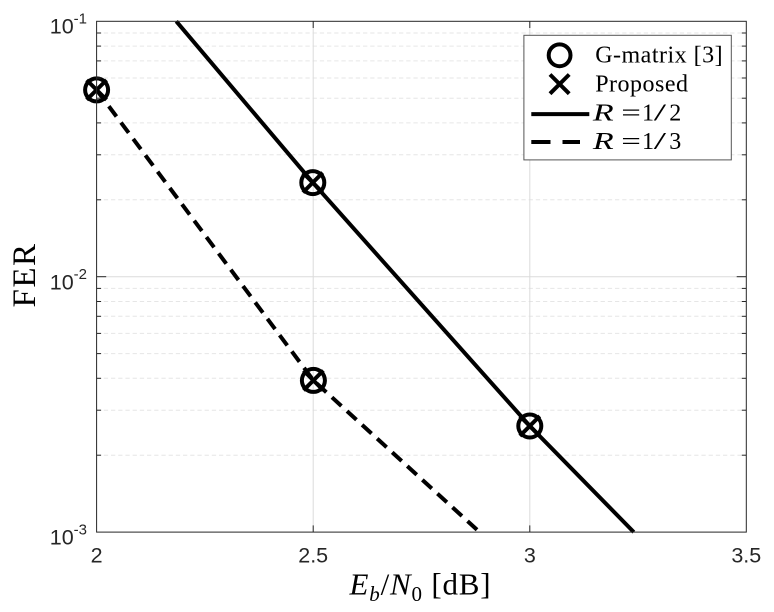 This screenshot has height=612, width=774. What do you see at coordinates (746, 556) in the screenshot?
I see `svg-text: 3.5` at bounding box center [746, 556].